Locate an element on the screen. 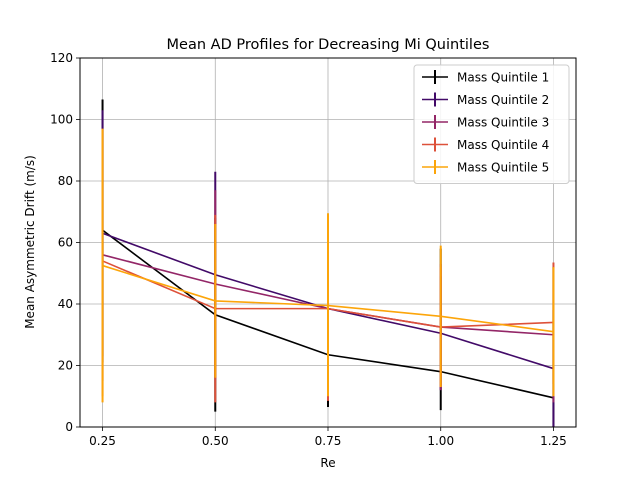 This screenshot has width=640, height=480. x-tick-label: 0.75 is located at coordinates (328, 441).